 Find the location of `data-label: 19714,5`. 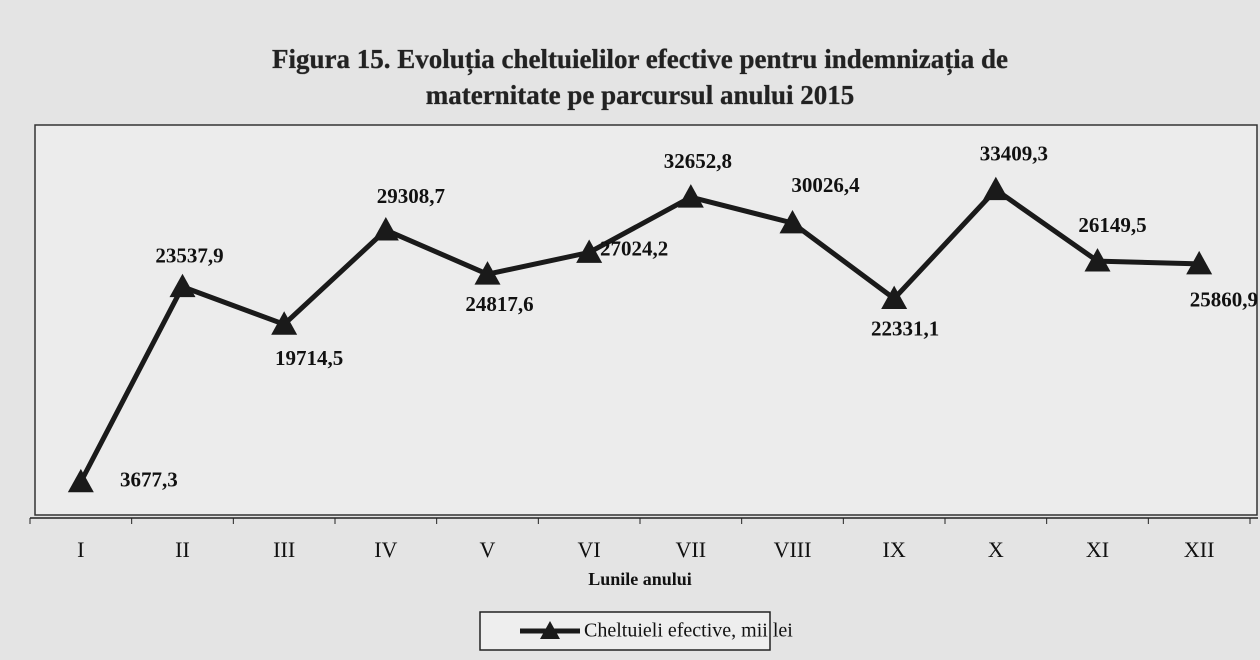

data-label: 19714,5 is located at coordinates (309, 358).